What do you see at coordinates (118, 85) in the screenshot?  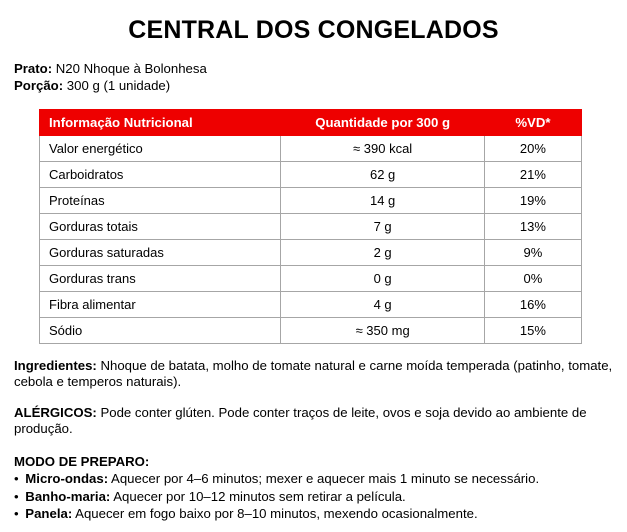 I see `product-portion-value: 300 g (1 unidade)` at bounding box center [118, 85].